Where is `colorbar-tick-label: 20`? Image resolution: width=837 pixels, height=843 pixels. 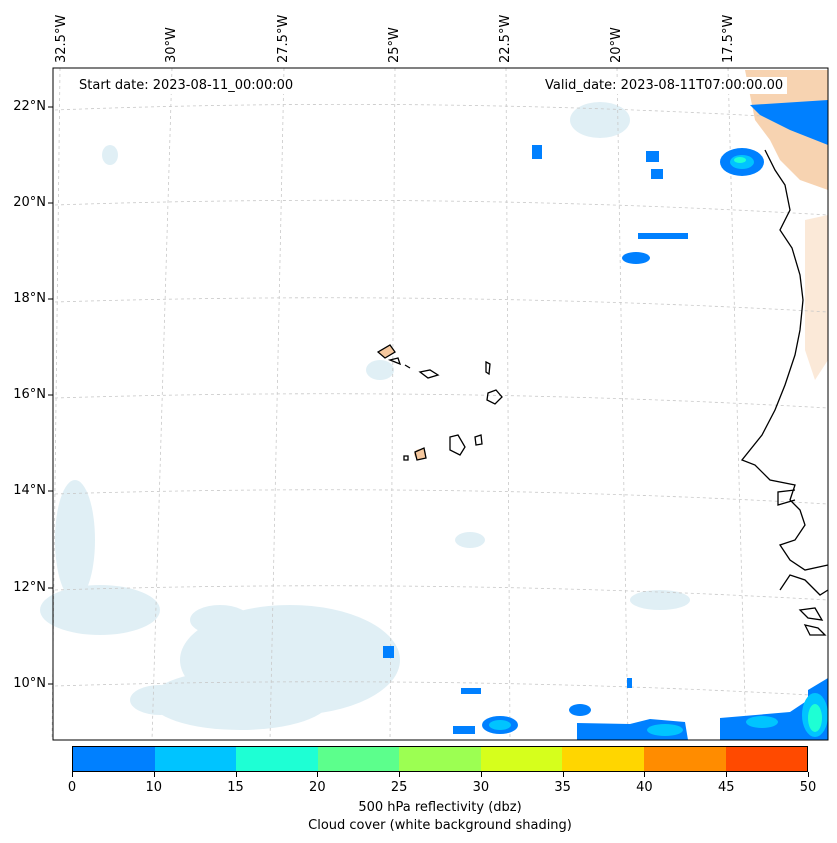 colorbar-tick-label: 20 is located at coordinates (317, 787).